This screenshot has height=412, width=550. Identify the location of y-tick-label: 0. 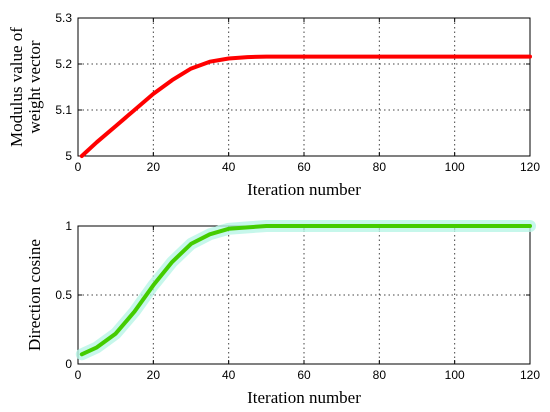
(68, 364).